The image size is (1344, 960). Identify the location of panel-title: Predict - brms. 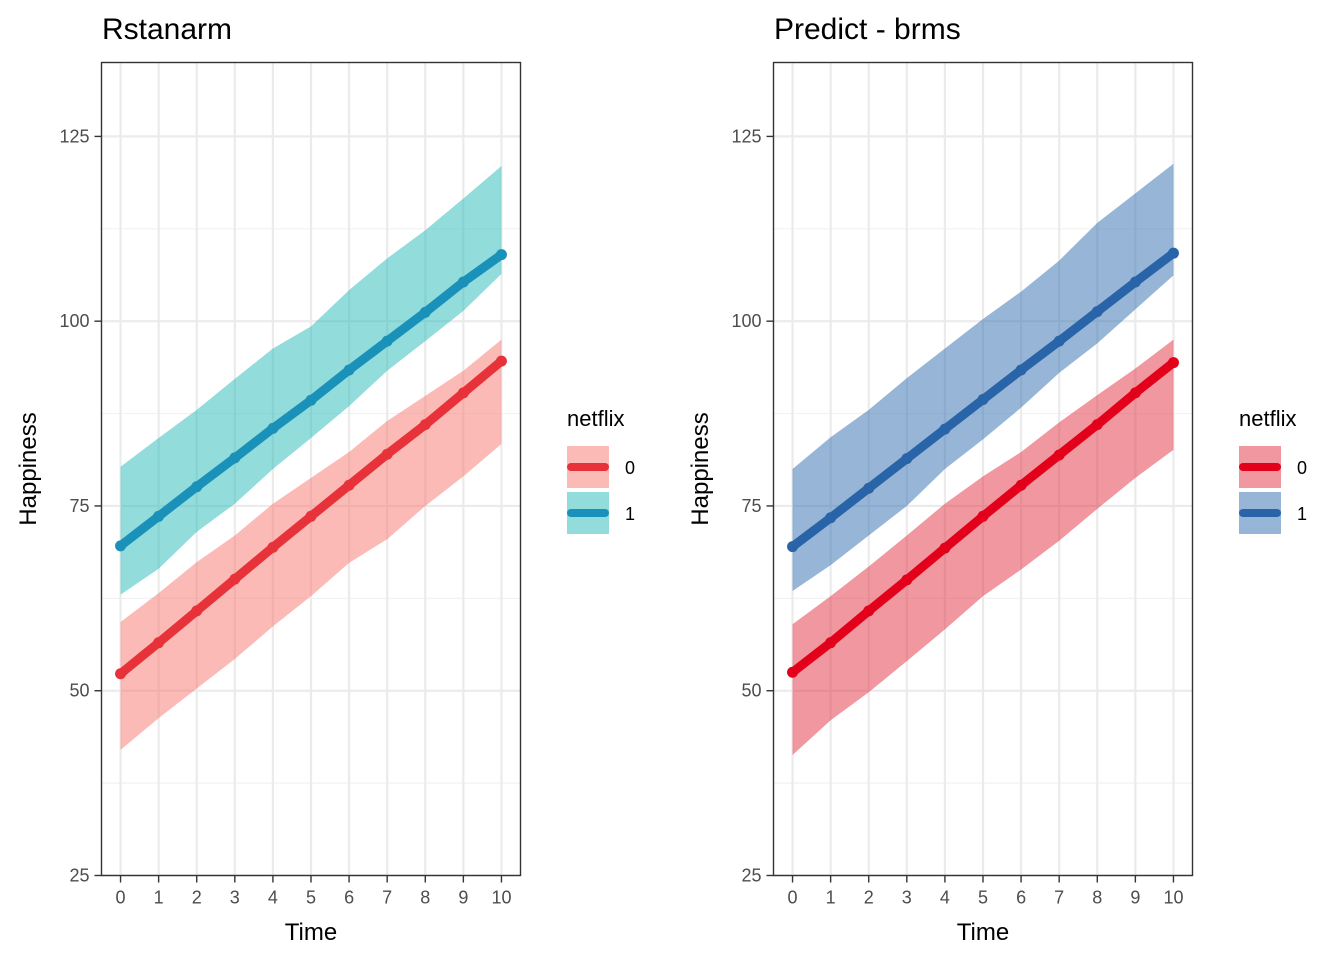
(867, 29).